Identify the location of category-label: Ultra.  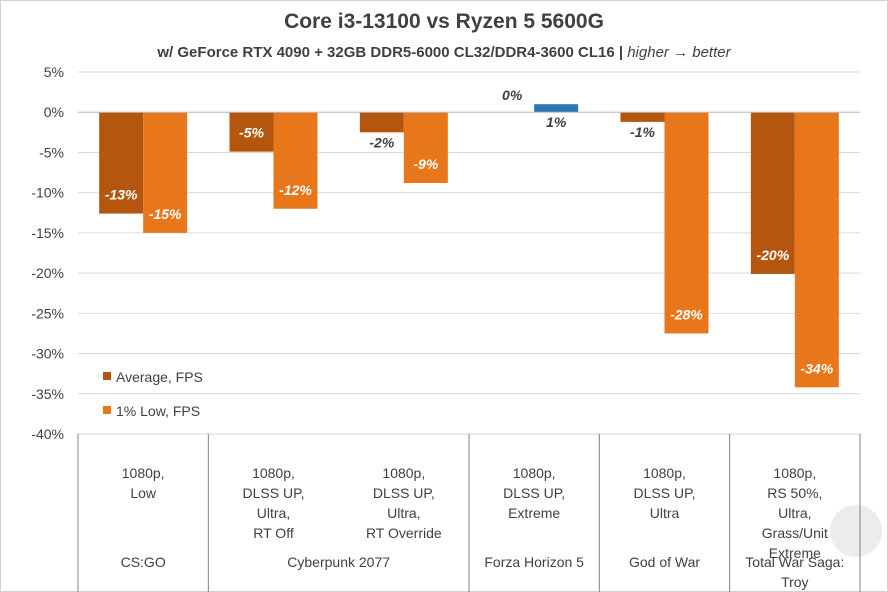
(665, 513).